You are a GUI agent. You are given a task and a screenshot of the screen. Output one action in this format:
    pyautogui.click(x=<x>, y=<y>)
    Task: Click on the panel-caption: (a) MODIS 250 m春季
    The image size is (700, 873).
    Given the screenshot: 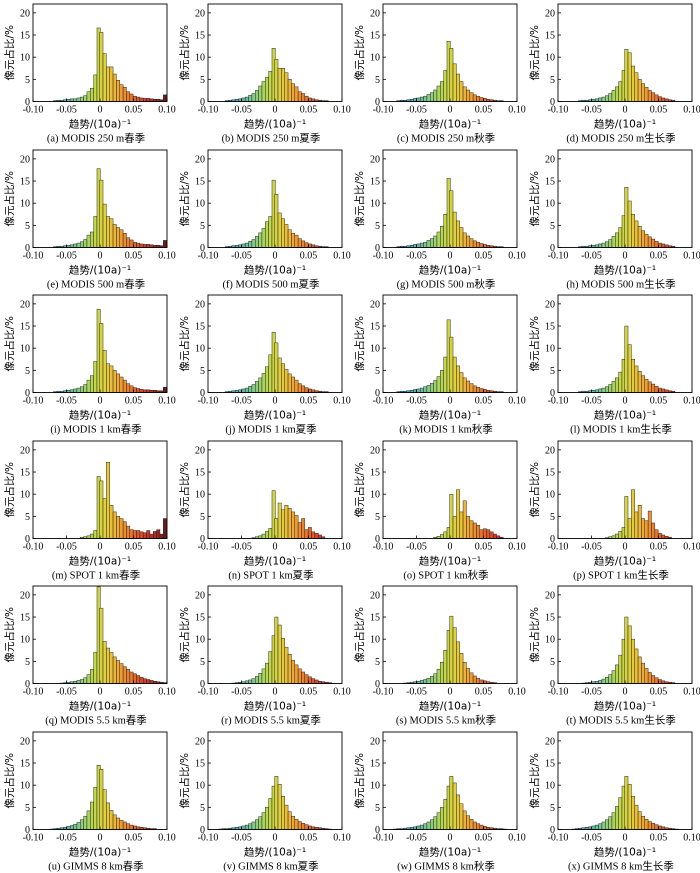 What is the action you would take?
    pyautogui.click(x=96, y=139)
    